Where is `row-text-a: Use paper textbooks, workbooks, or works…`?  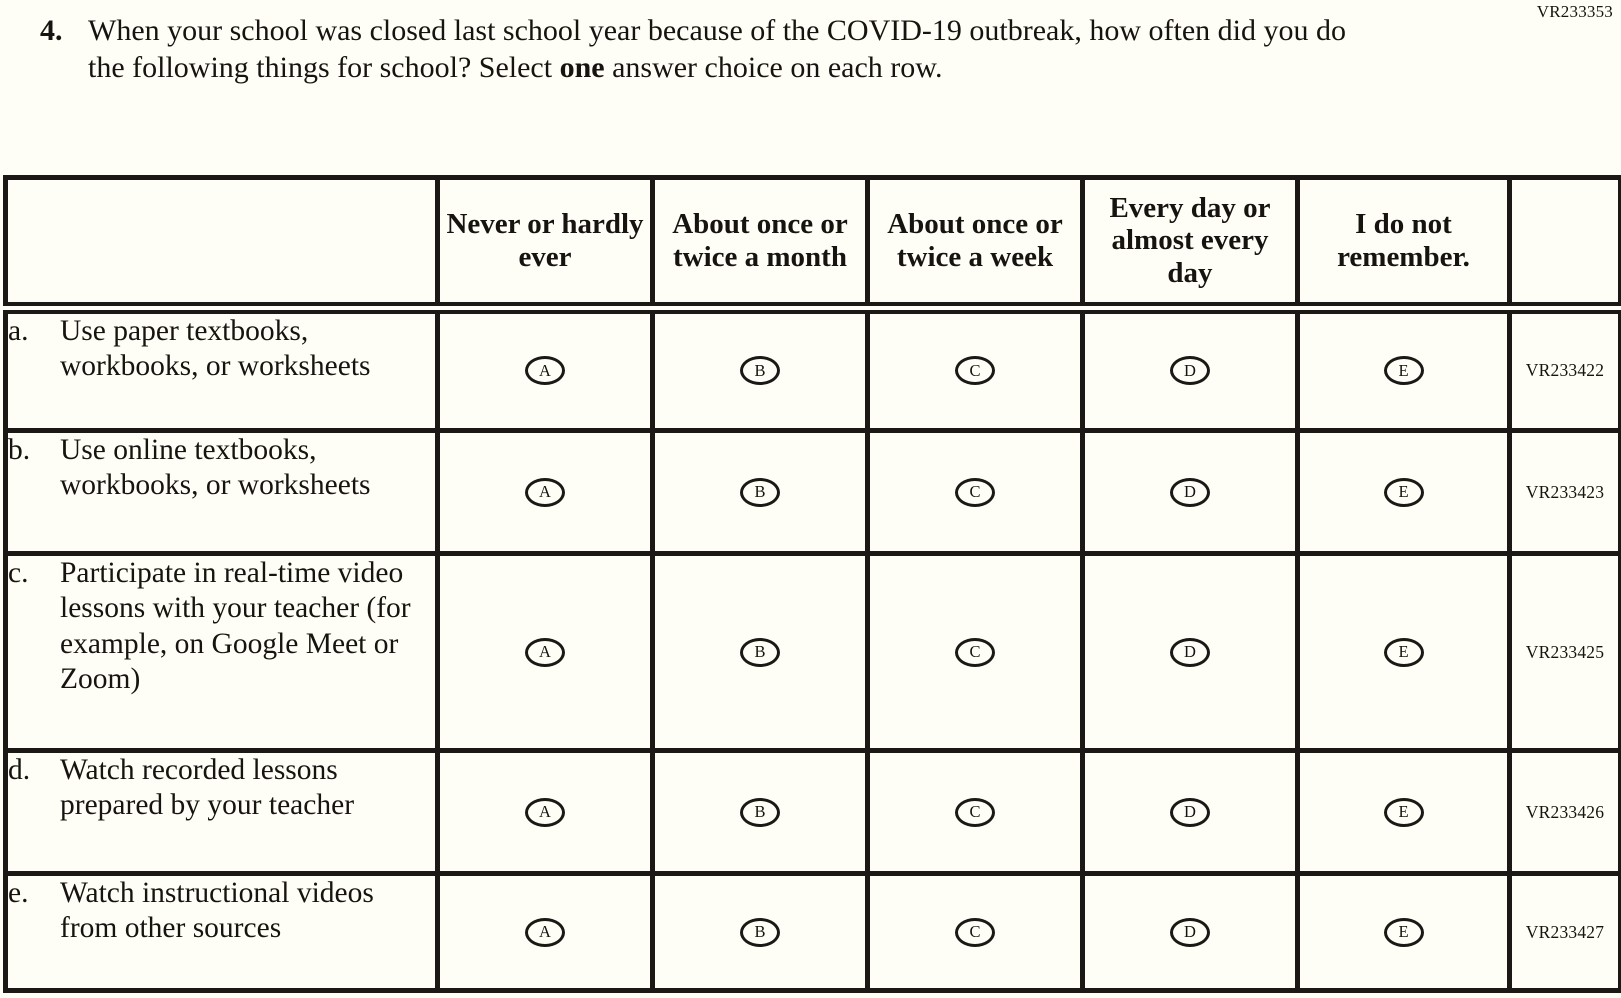 row-text-a: Use paper textbooks, workbooks, or works… is located at coordinates (215, 348).